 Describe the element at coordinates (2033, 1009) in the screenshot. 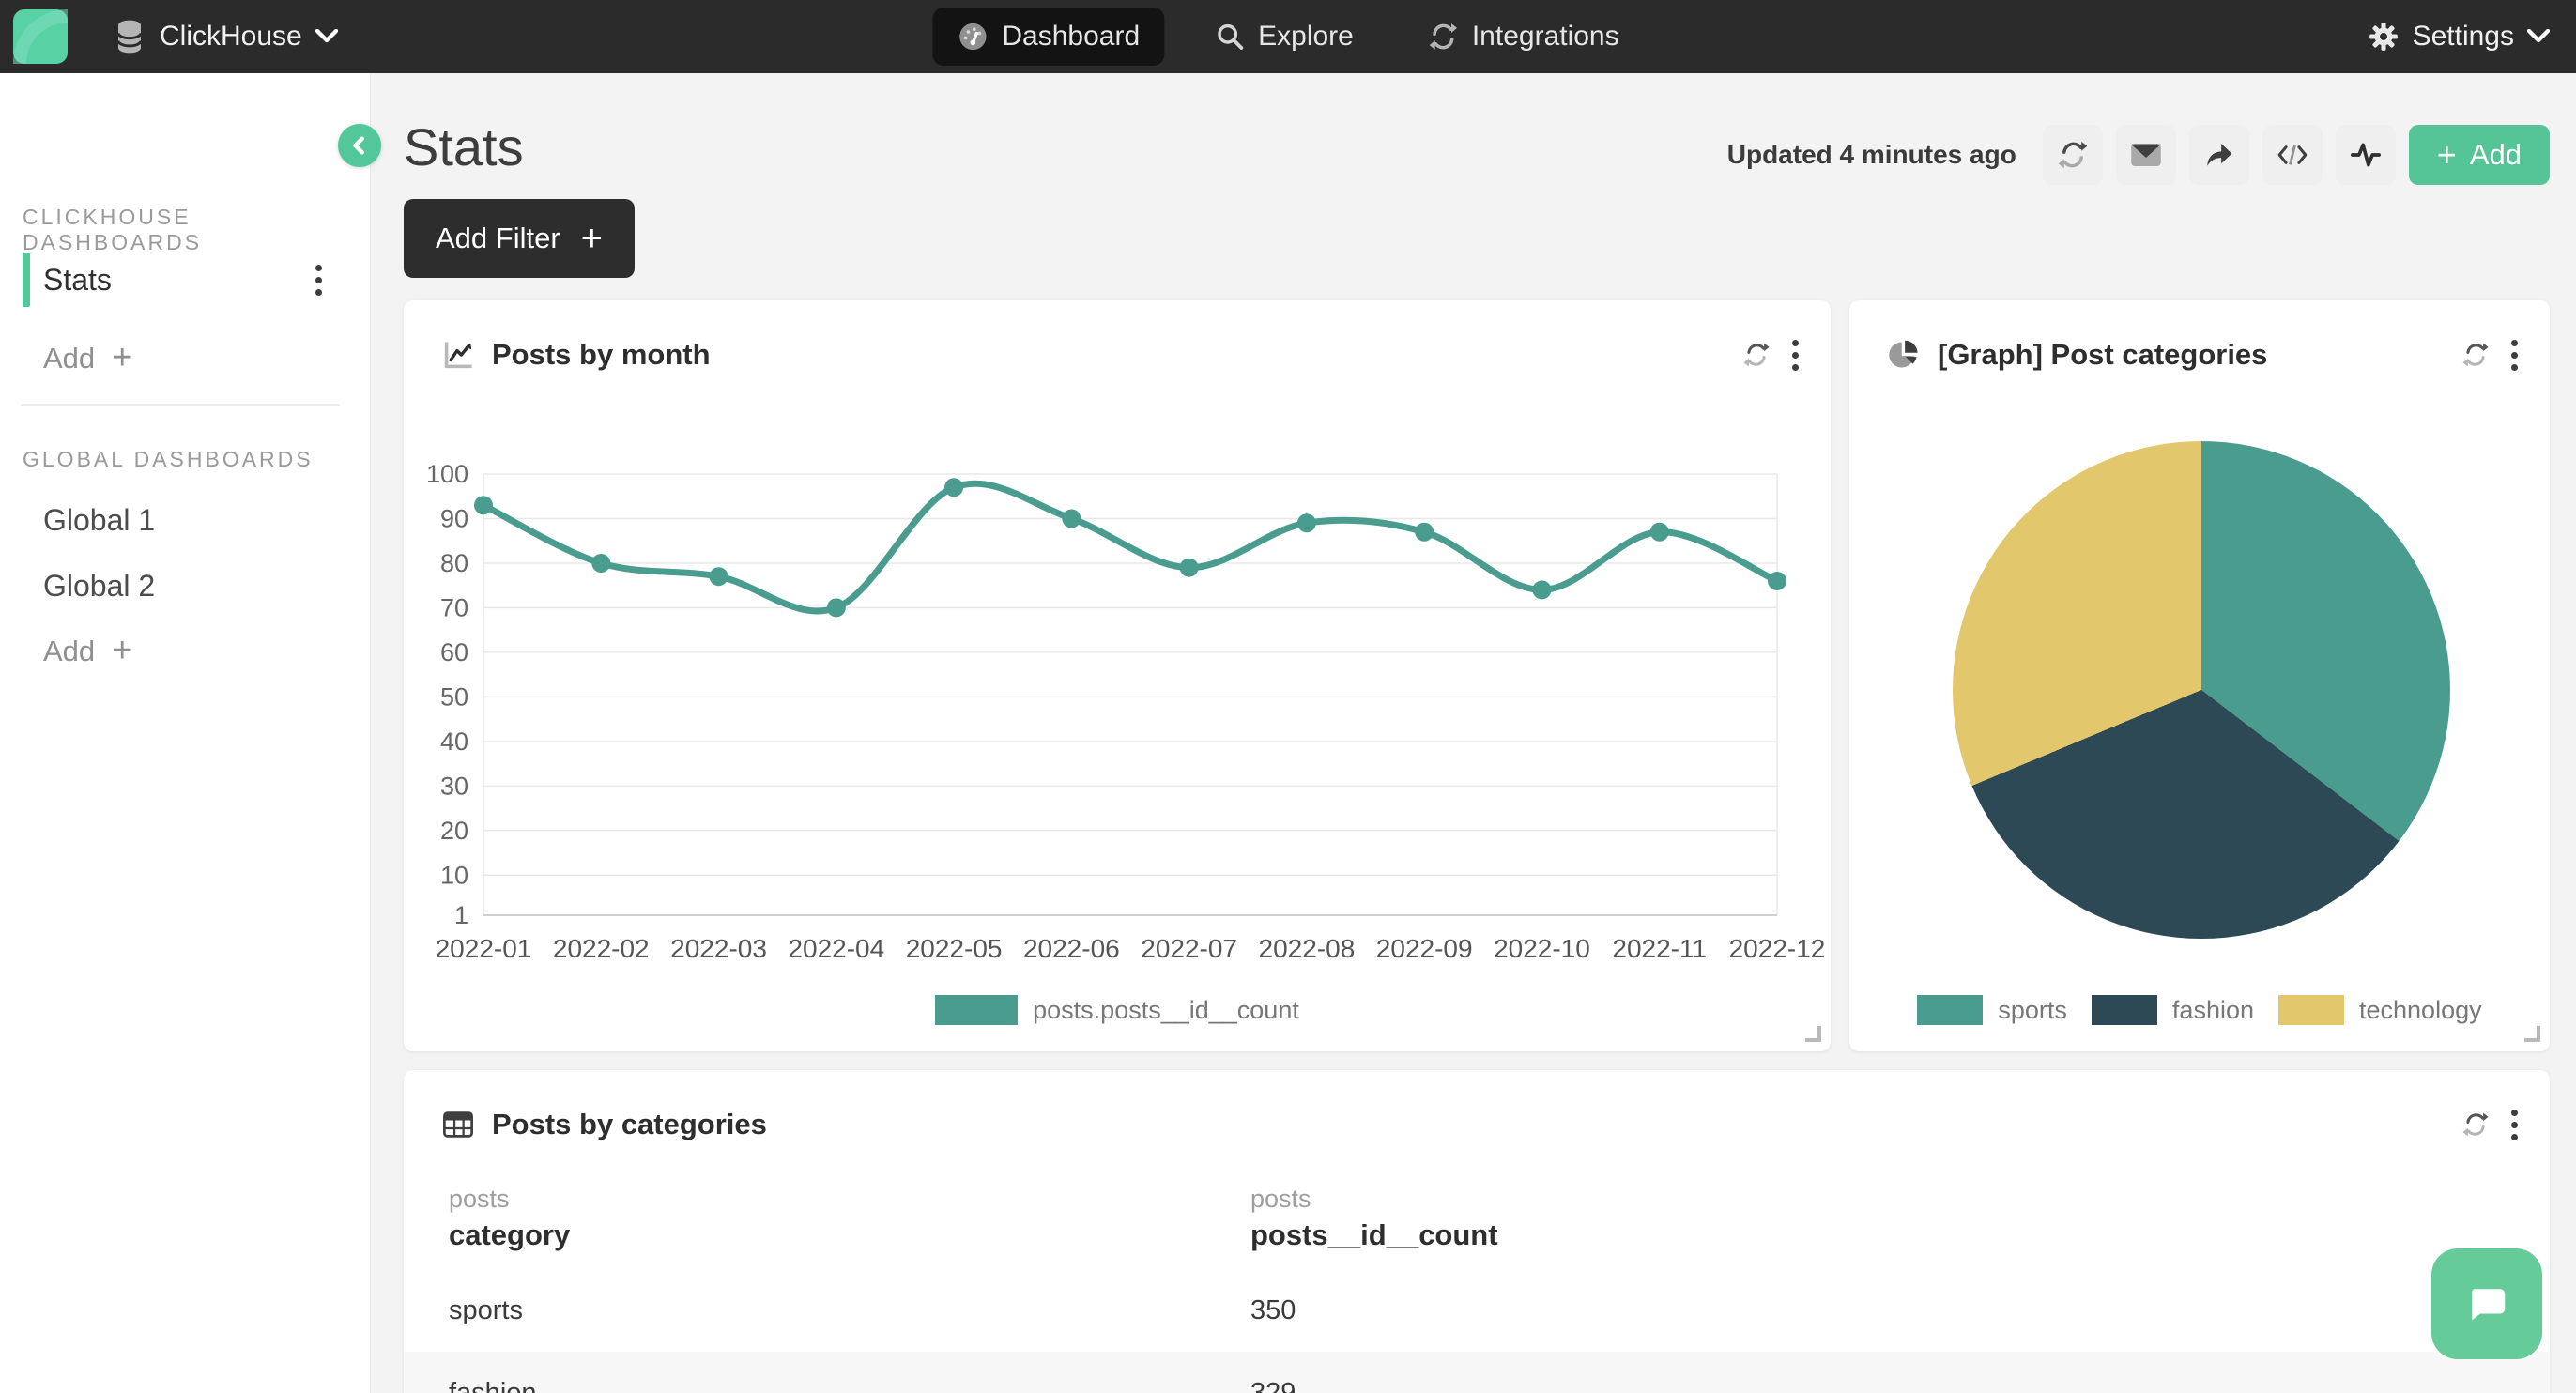

I see `legend-label: sports` at that location.